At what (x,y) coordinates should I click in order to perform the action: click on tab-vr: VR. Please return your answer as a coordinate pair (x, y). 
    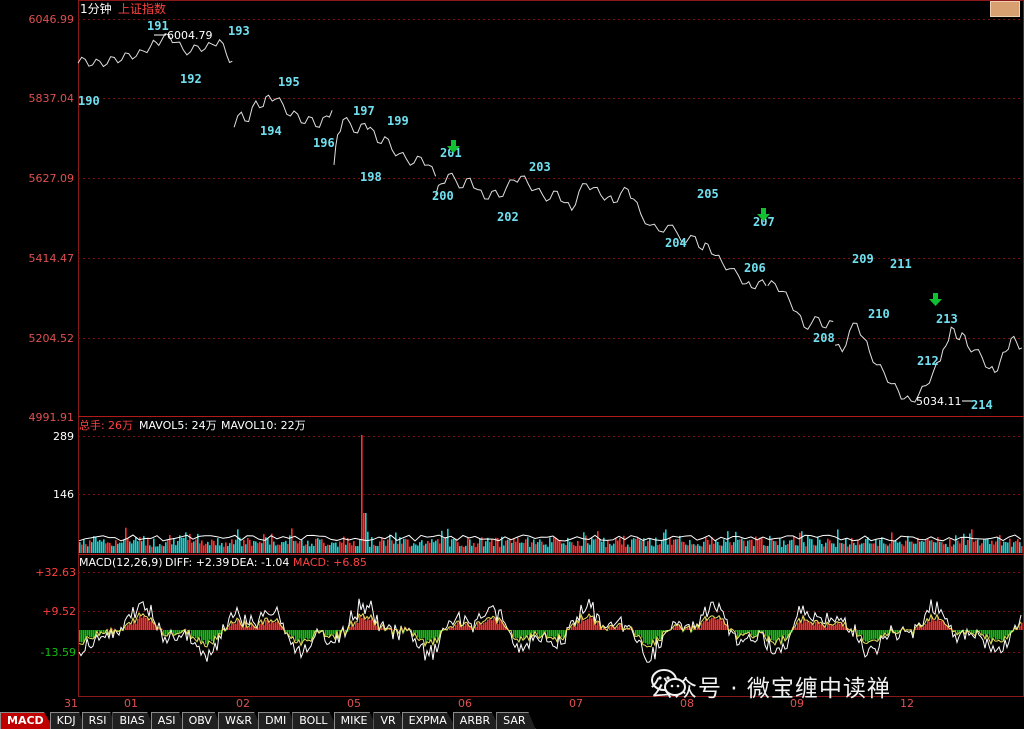
    Looking at the image, I should click on (389, 720).